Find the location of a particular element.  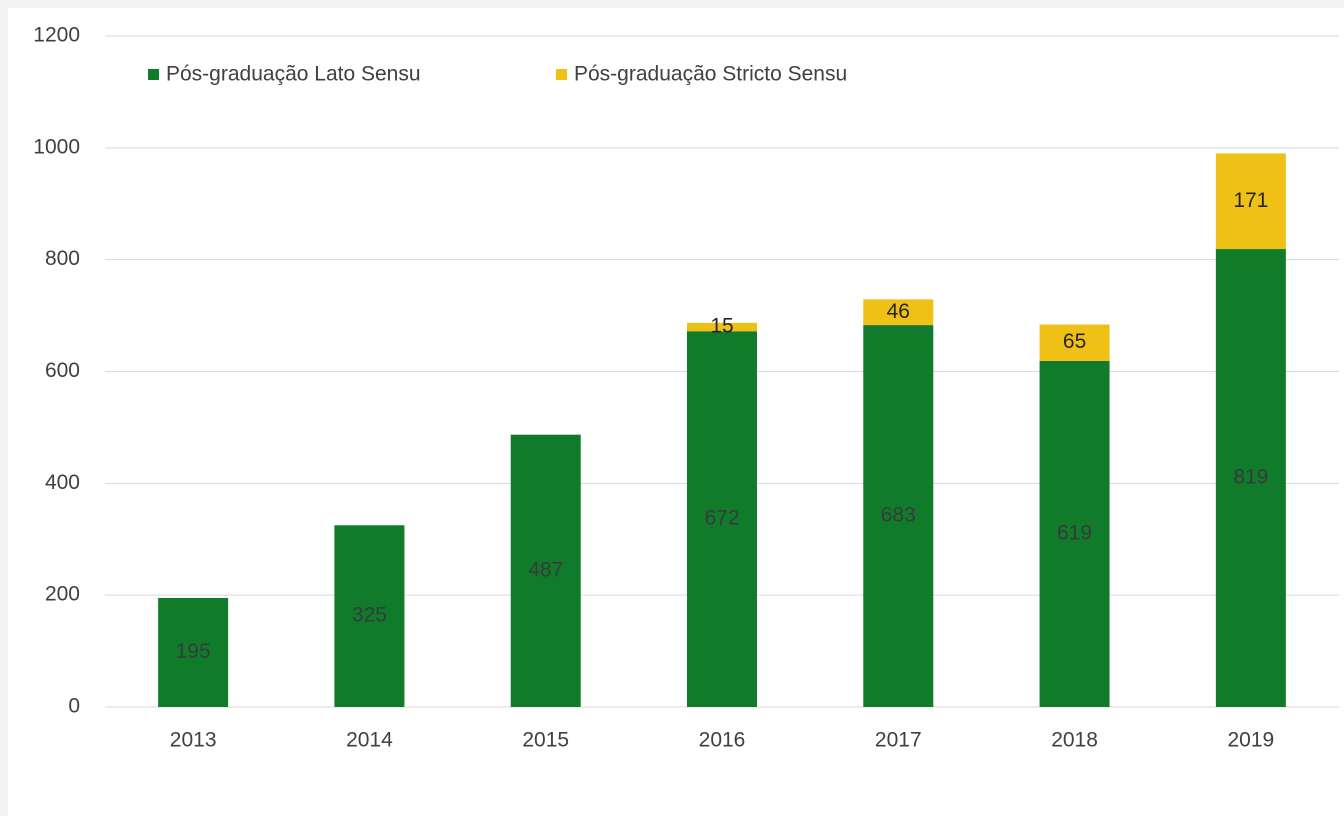

data-label: 65 is located at coordinates (1074, 341).